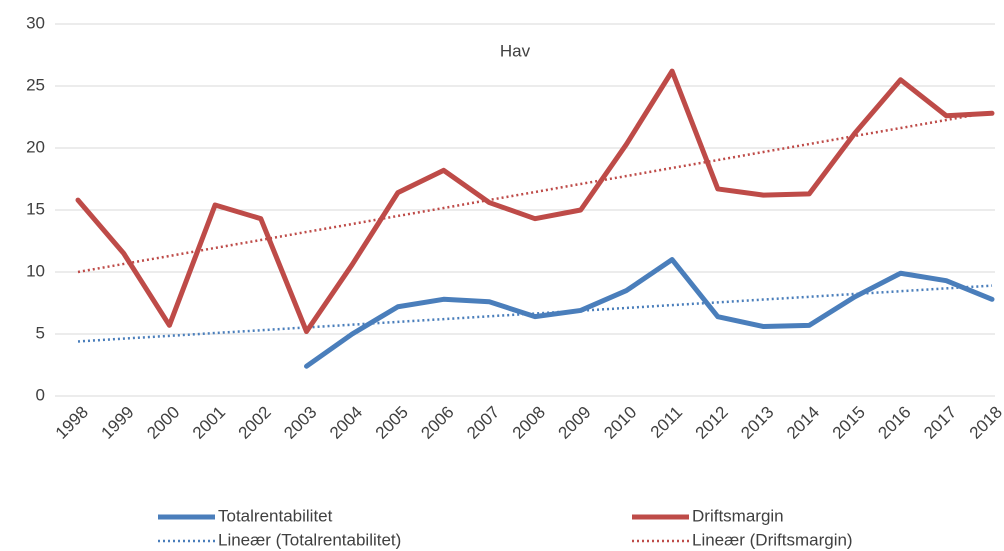 This screenshot has height=551, width=1004. What do you see at coordinates (437, 423) in the screenshot?
I see `x-tick-label: 2006` at bounding box center [437, 423].